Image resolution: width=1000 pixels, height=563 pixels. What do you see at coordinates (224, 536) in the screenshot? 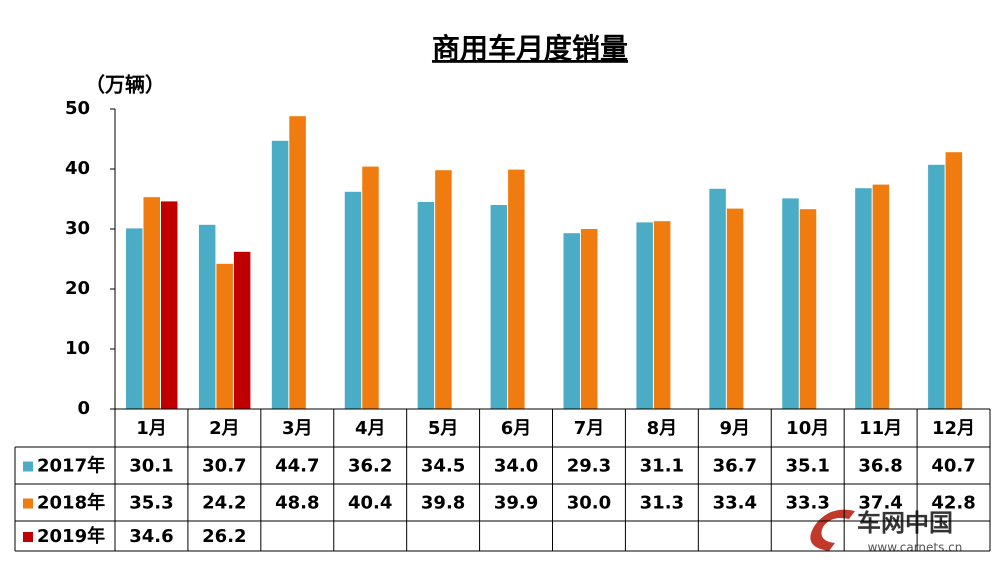
I see `table-value: 26.2` at bounding box center [224, 536].